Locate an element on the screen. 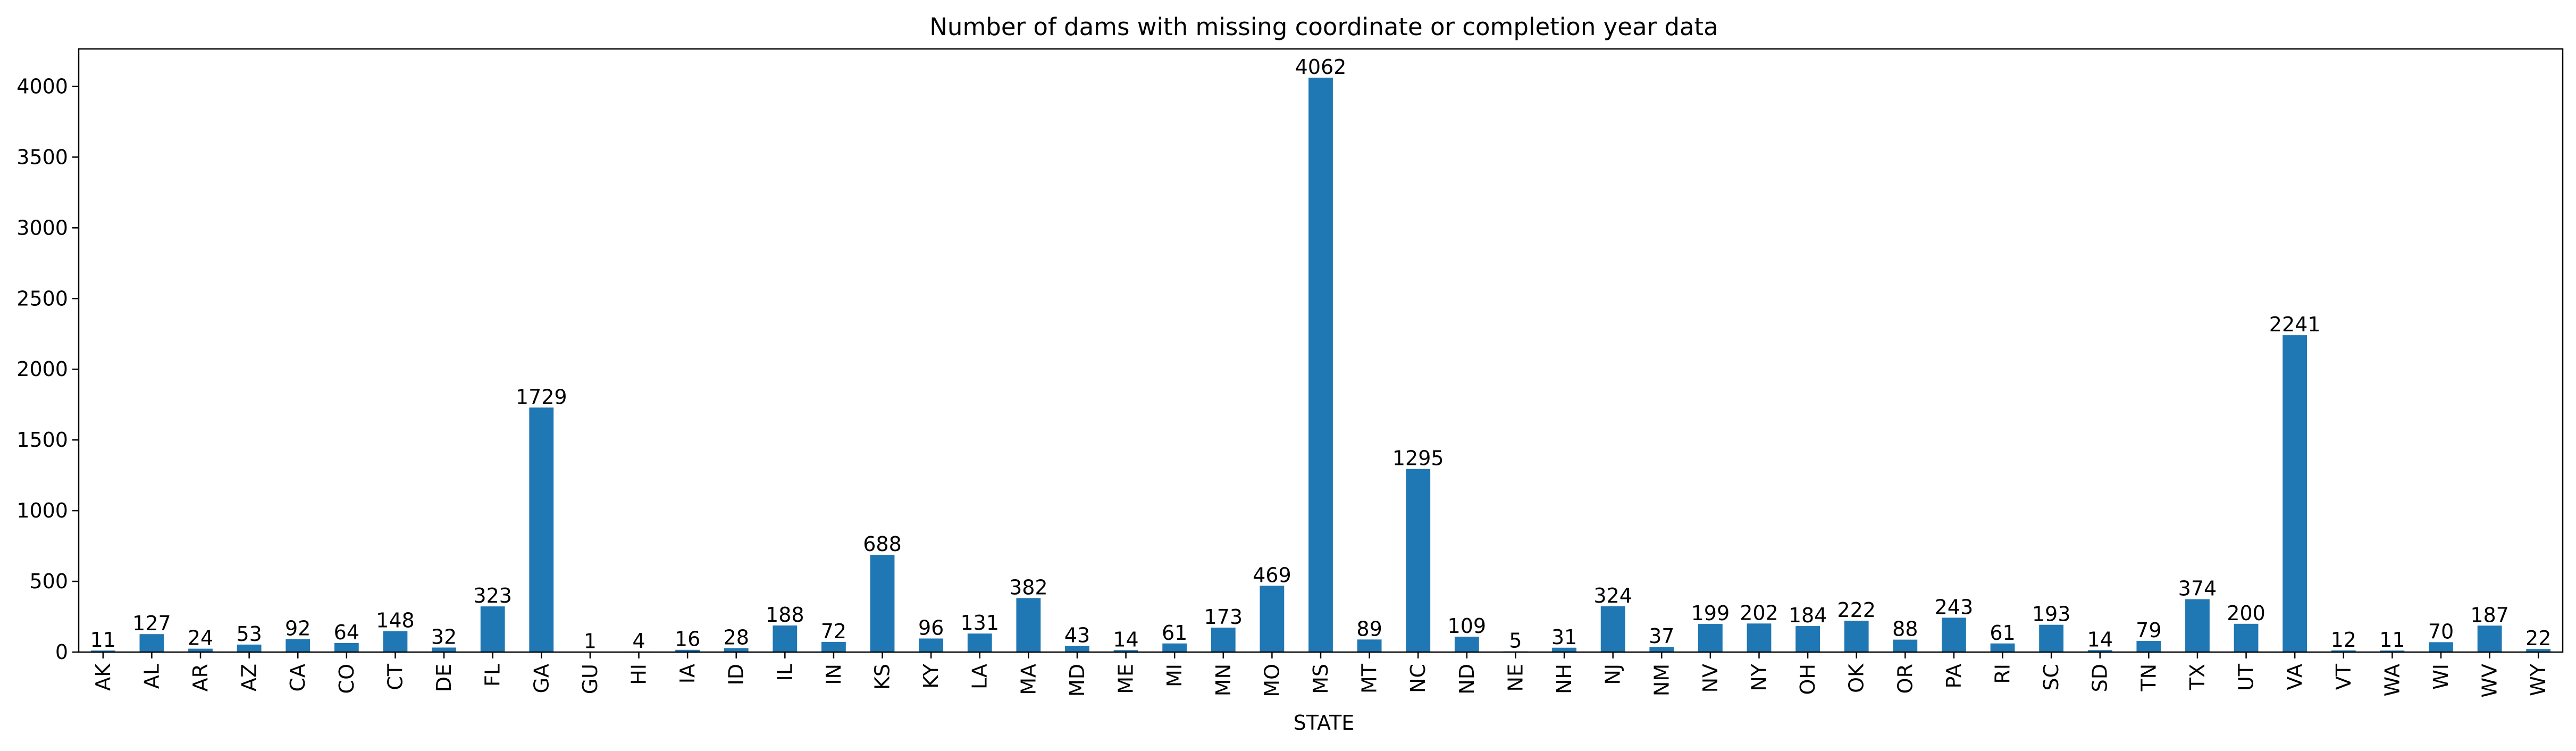 This screenshot has width=2576, height=751. data-label-mi: 61 is located at coordinates (1174, 633).